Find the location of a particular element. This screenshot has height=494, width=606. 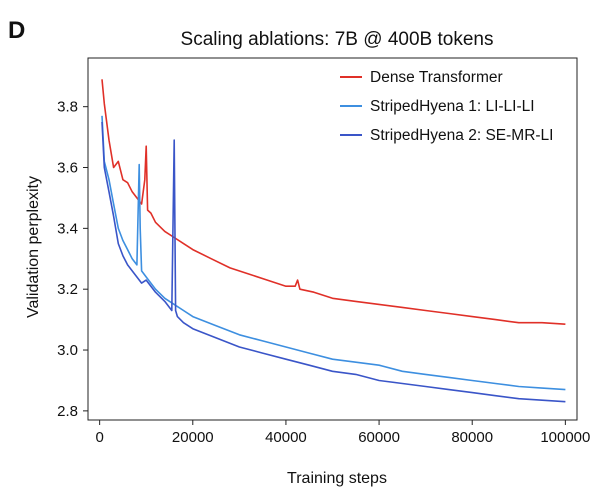

legend-label-dense-transformer: Dense Transformer is located at coordinates (436, 77).